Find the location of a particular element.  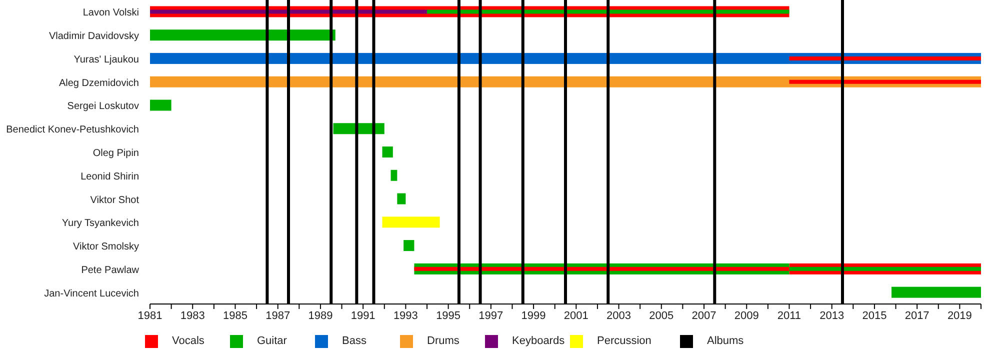

y-tick-label: Pete Pawlaw is located at coordinates (110, 270).